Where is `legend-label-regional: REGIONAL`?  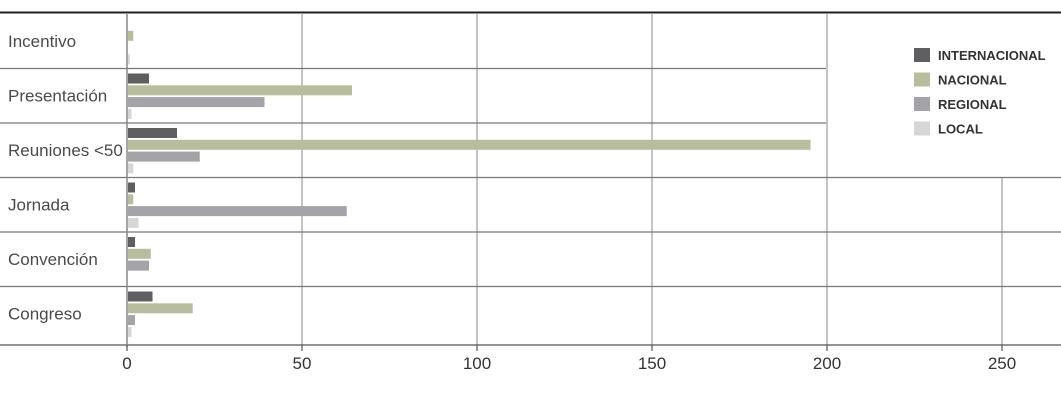
legend-label-regional: REGIONAL is located at coordinates (972, 104).